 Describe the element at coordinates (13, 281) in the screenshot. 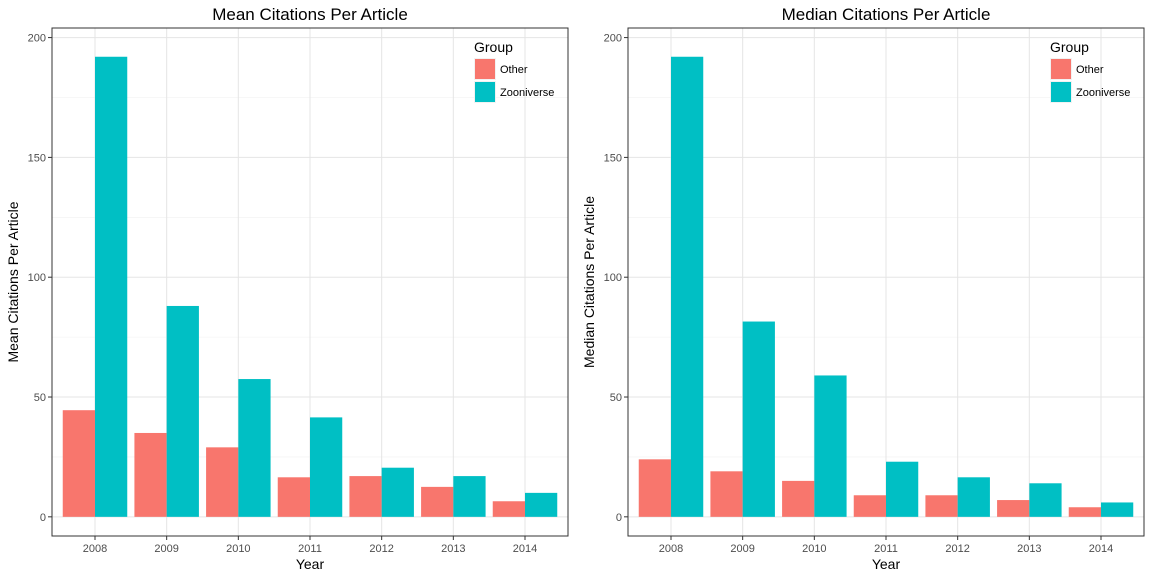

I see `y-axis-title: Mean Citations Per Article` at that location.